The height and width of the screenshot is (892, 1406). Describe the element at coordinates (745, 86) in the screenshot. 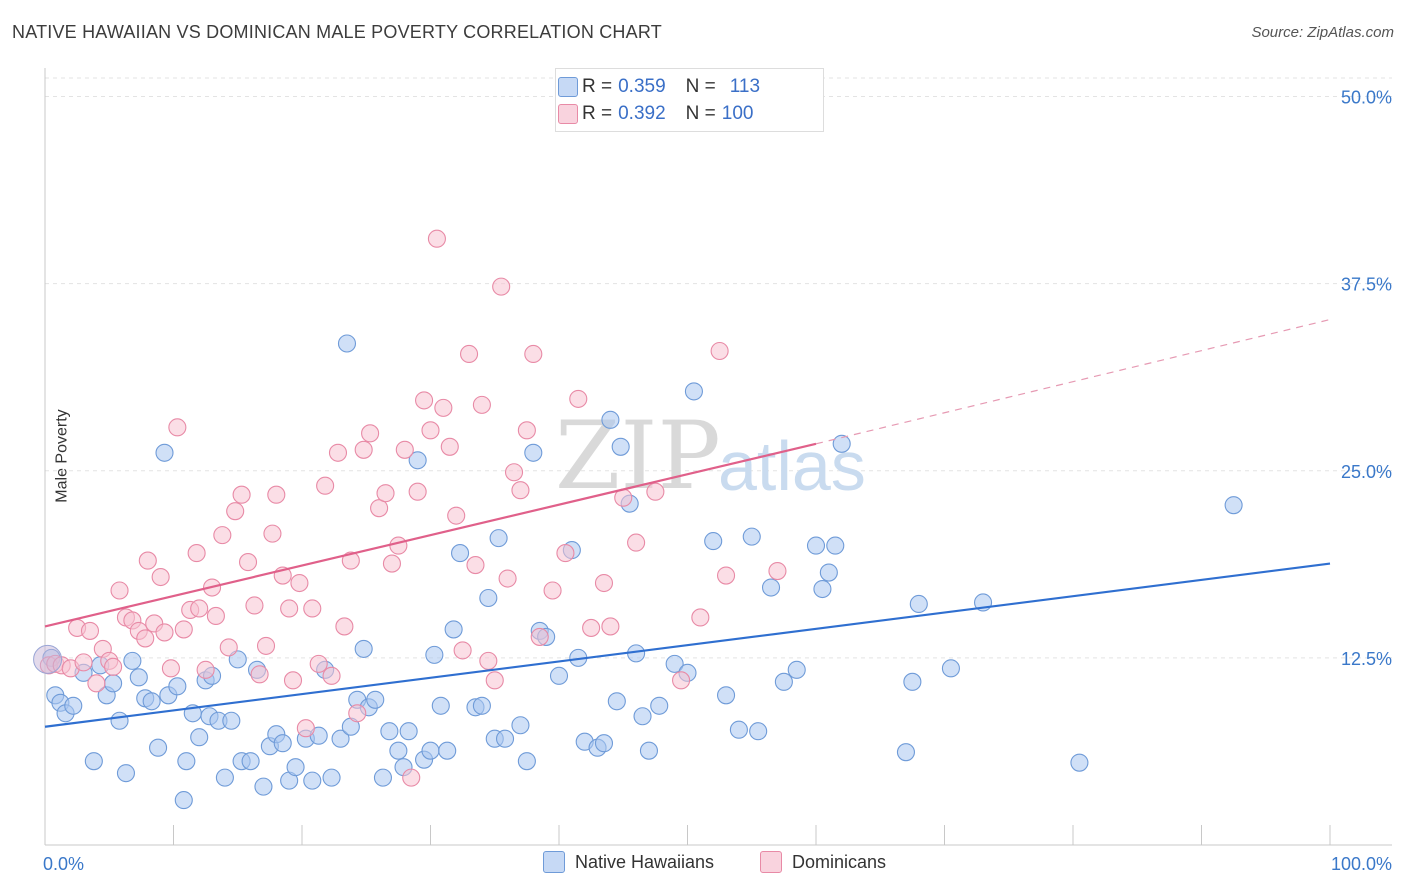

I see `n-value: 113` at that location.